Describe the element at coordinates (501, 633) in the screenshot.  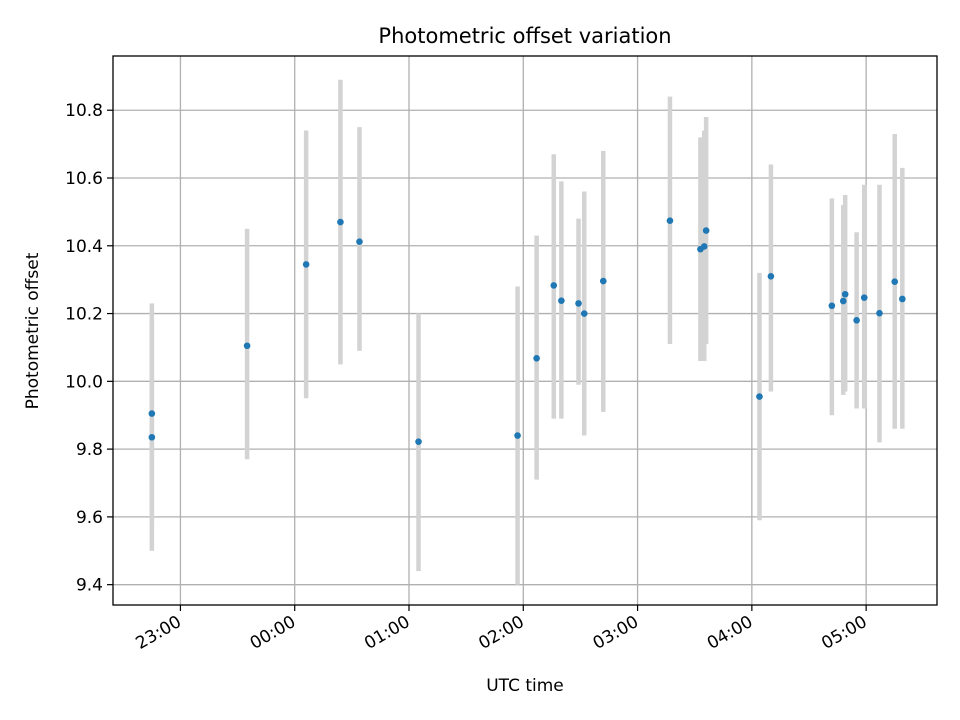
I see `x-tick-label: 02:00` at that location.